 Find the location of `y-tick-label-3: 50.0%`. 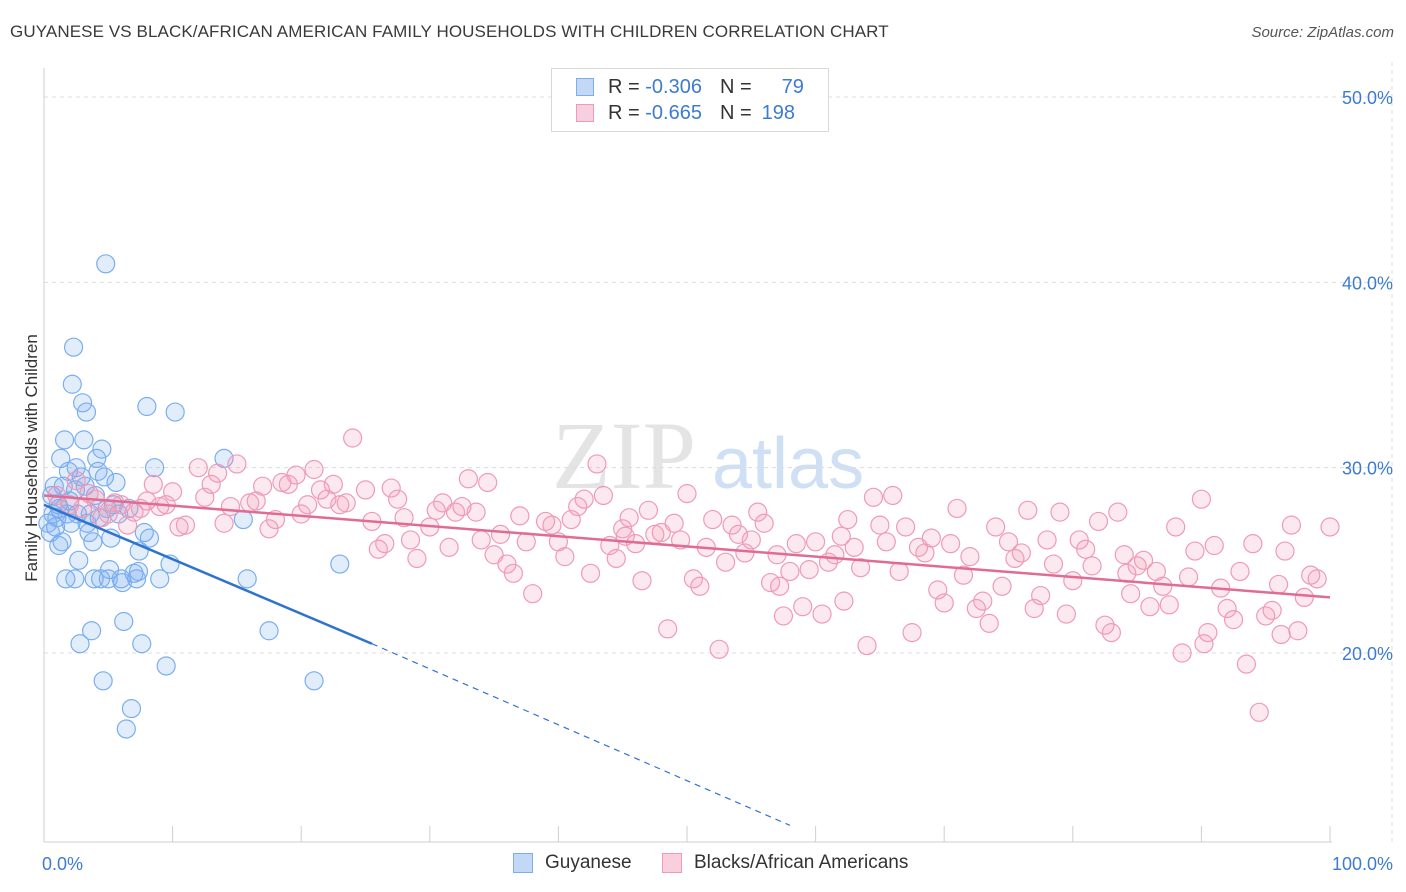

y-tick-label-3: 50.0% is located at coordinates (1367, 98).